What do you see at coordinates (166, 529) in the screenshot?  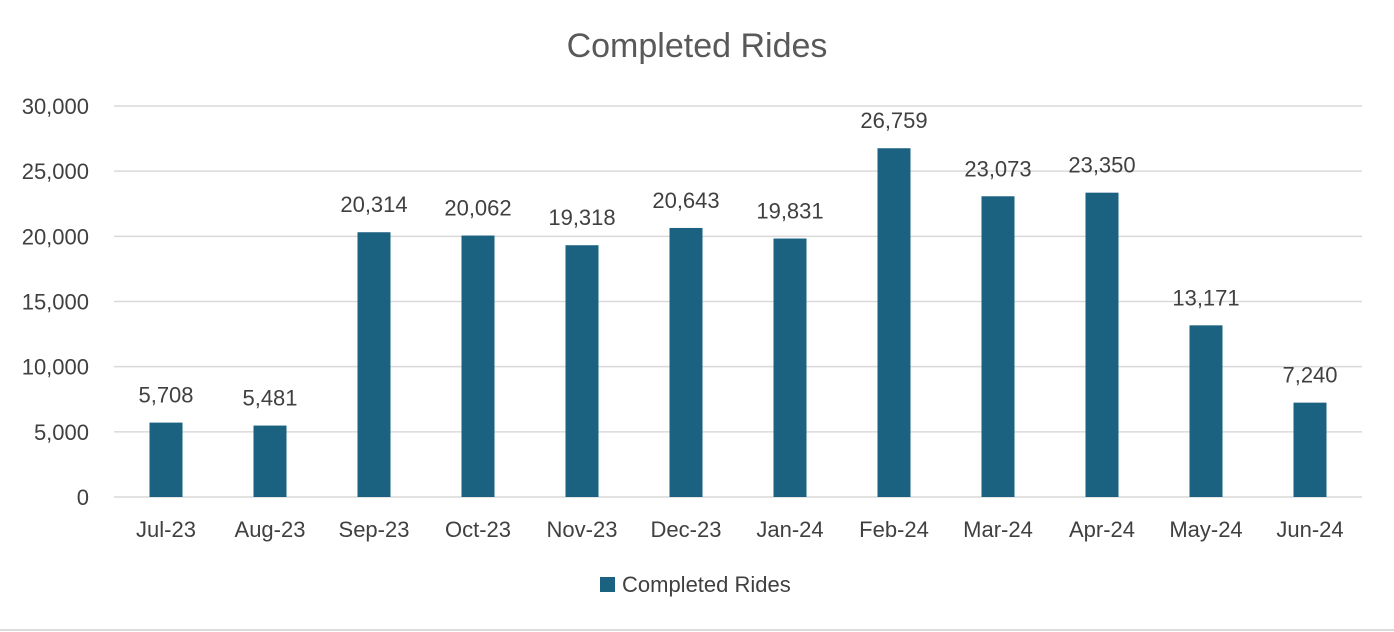 I see `x-tick-label: Jul-23` at bounding box center [166, 529].